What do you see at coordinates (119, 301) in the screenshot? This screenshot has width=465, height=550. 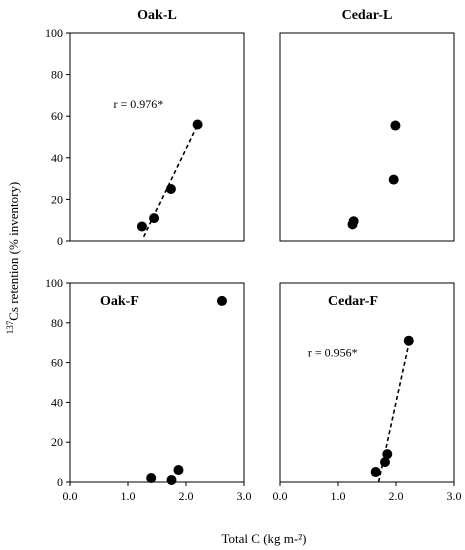 I see `panel-title-oak-f: Oak-F` at bounding box center [119, 301].